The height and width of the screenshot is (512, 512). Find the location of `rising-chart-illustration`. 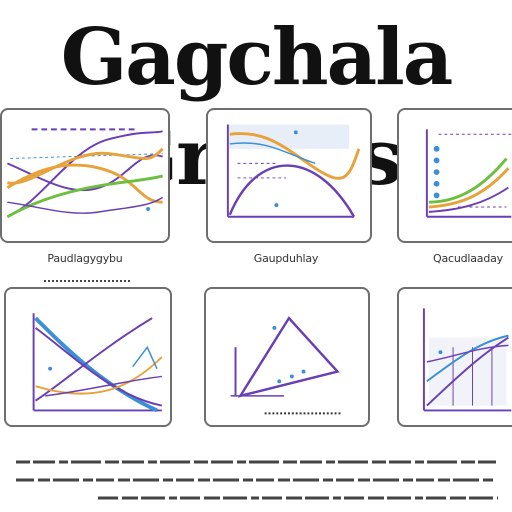

rising-chart-illustration is located at coordinates (468, 173).